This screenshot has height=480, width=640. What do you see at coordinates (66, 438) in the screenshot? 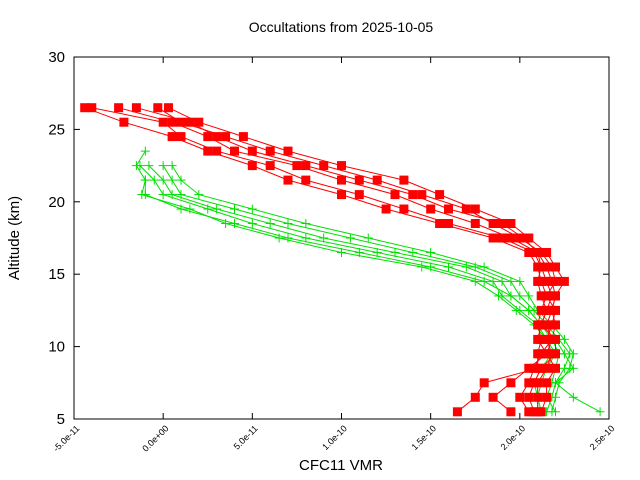
I see `x-tick-label: -5.0e-11` at bounding box center [66, 438].